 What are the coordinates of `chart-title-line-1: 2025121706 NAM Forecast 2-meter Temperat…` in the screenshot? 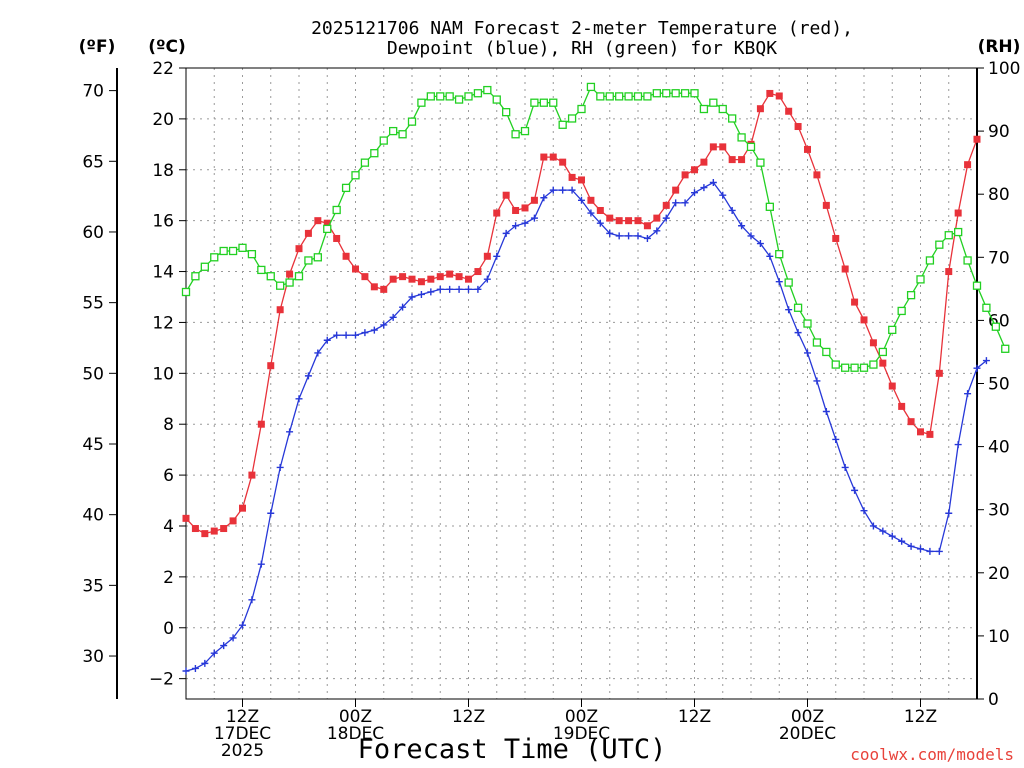 It's located at (582, 28).